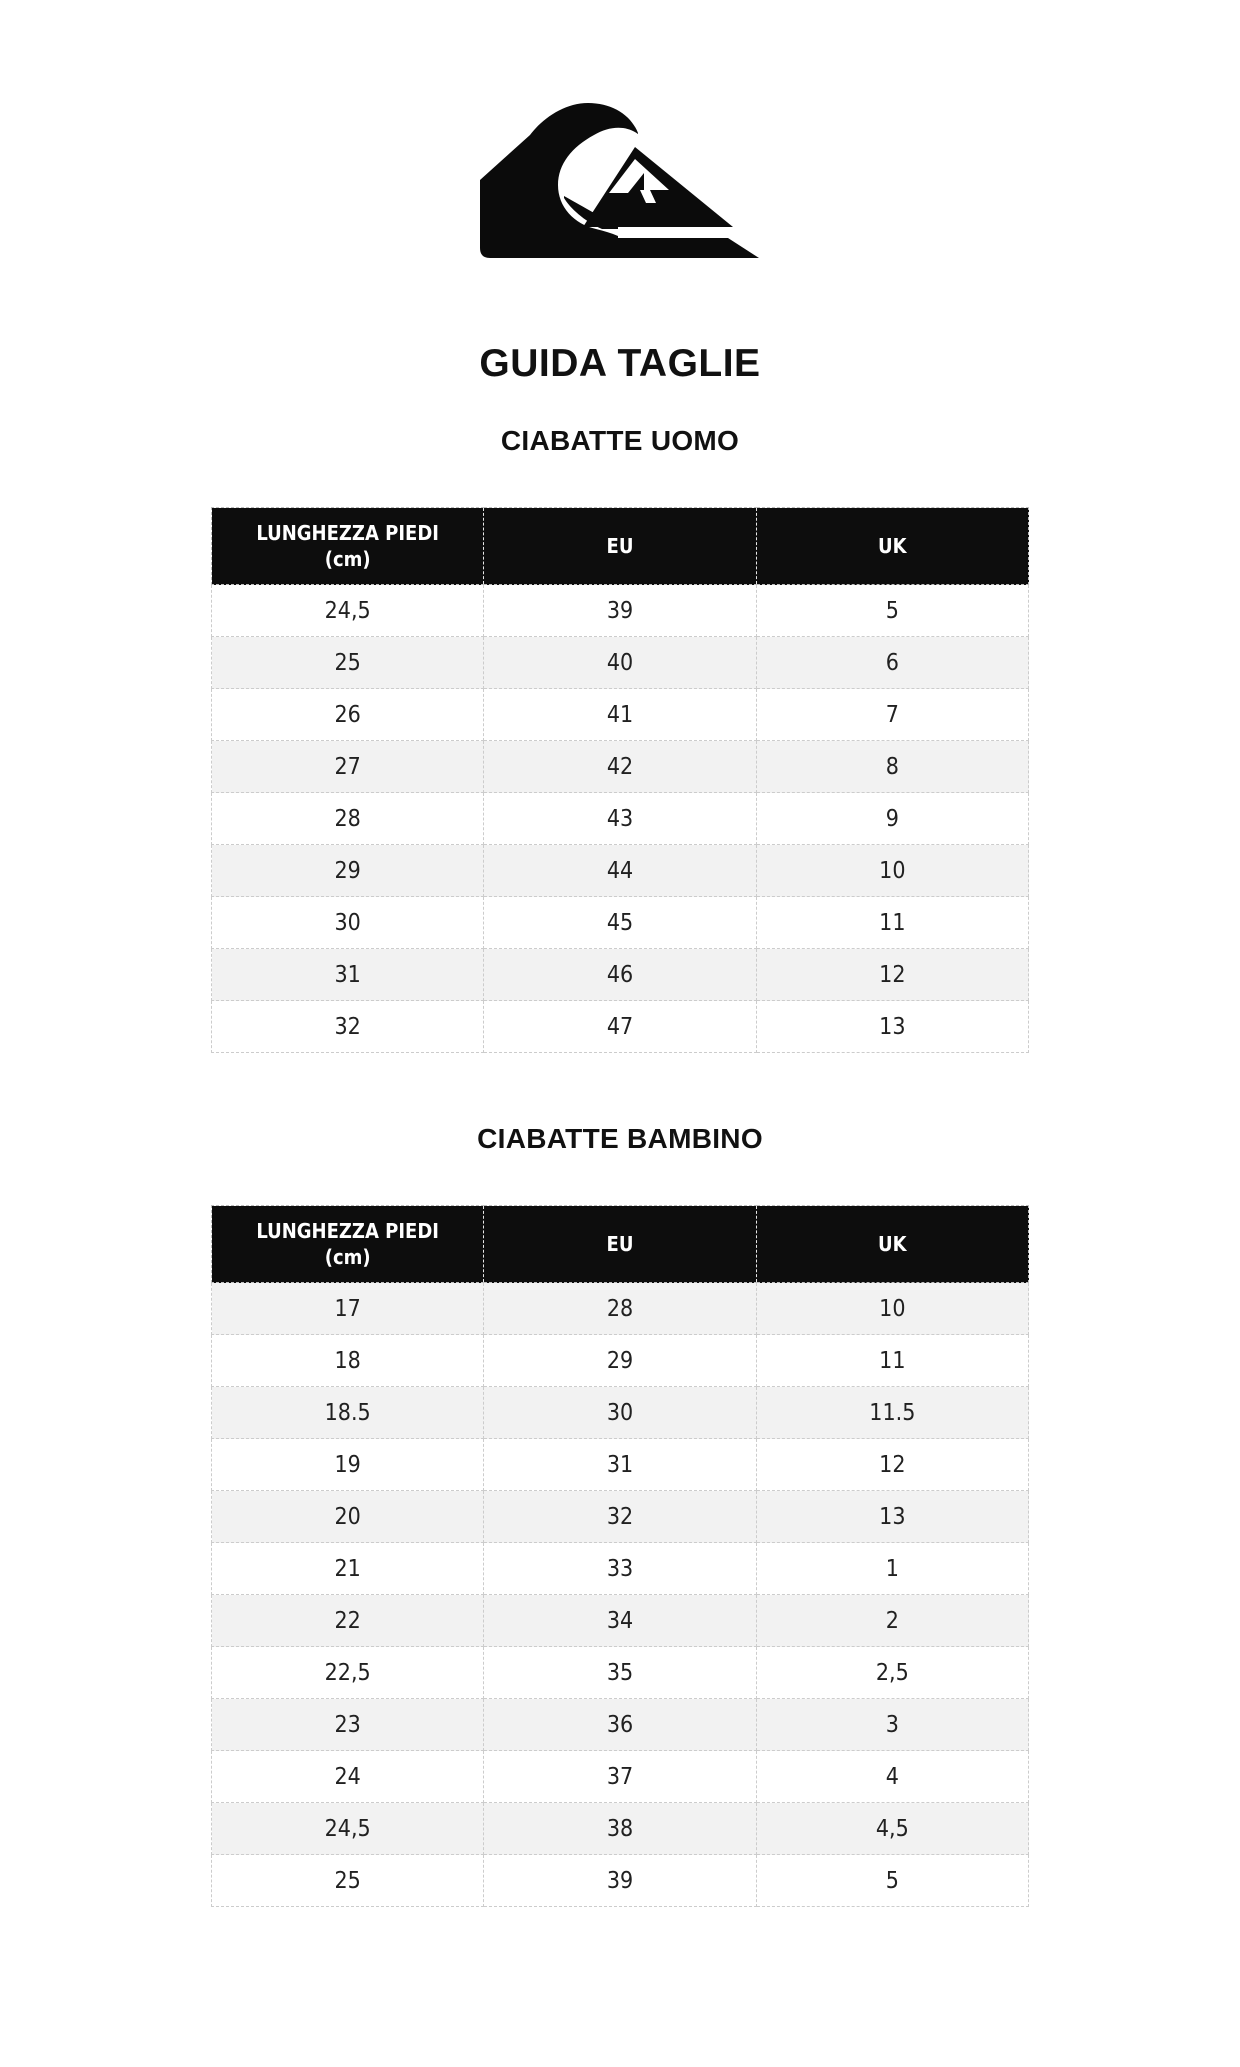 Image resolution: width=1240 pixels, height=2067 pixels. I want to click on table-row: 26 41 7, so click(620, 714).